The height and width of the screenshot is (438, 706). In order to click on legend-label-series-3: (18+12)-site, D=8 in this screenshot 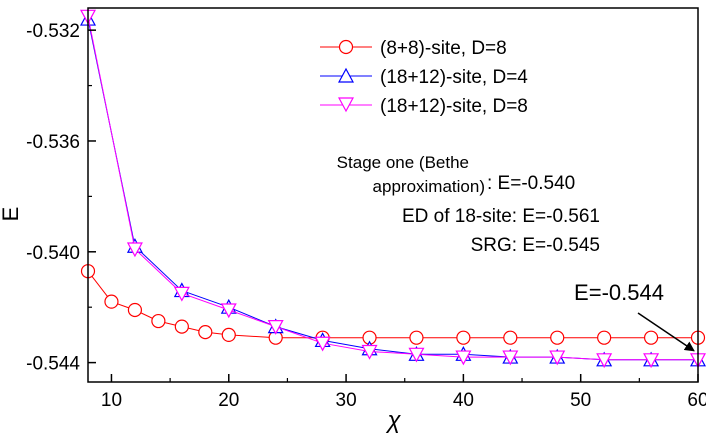, I will do `click(454, 106)`.